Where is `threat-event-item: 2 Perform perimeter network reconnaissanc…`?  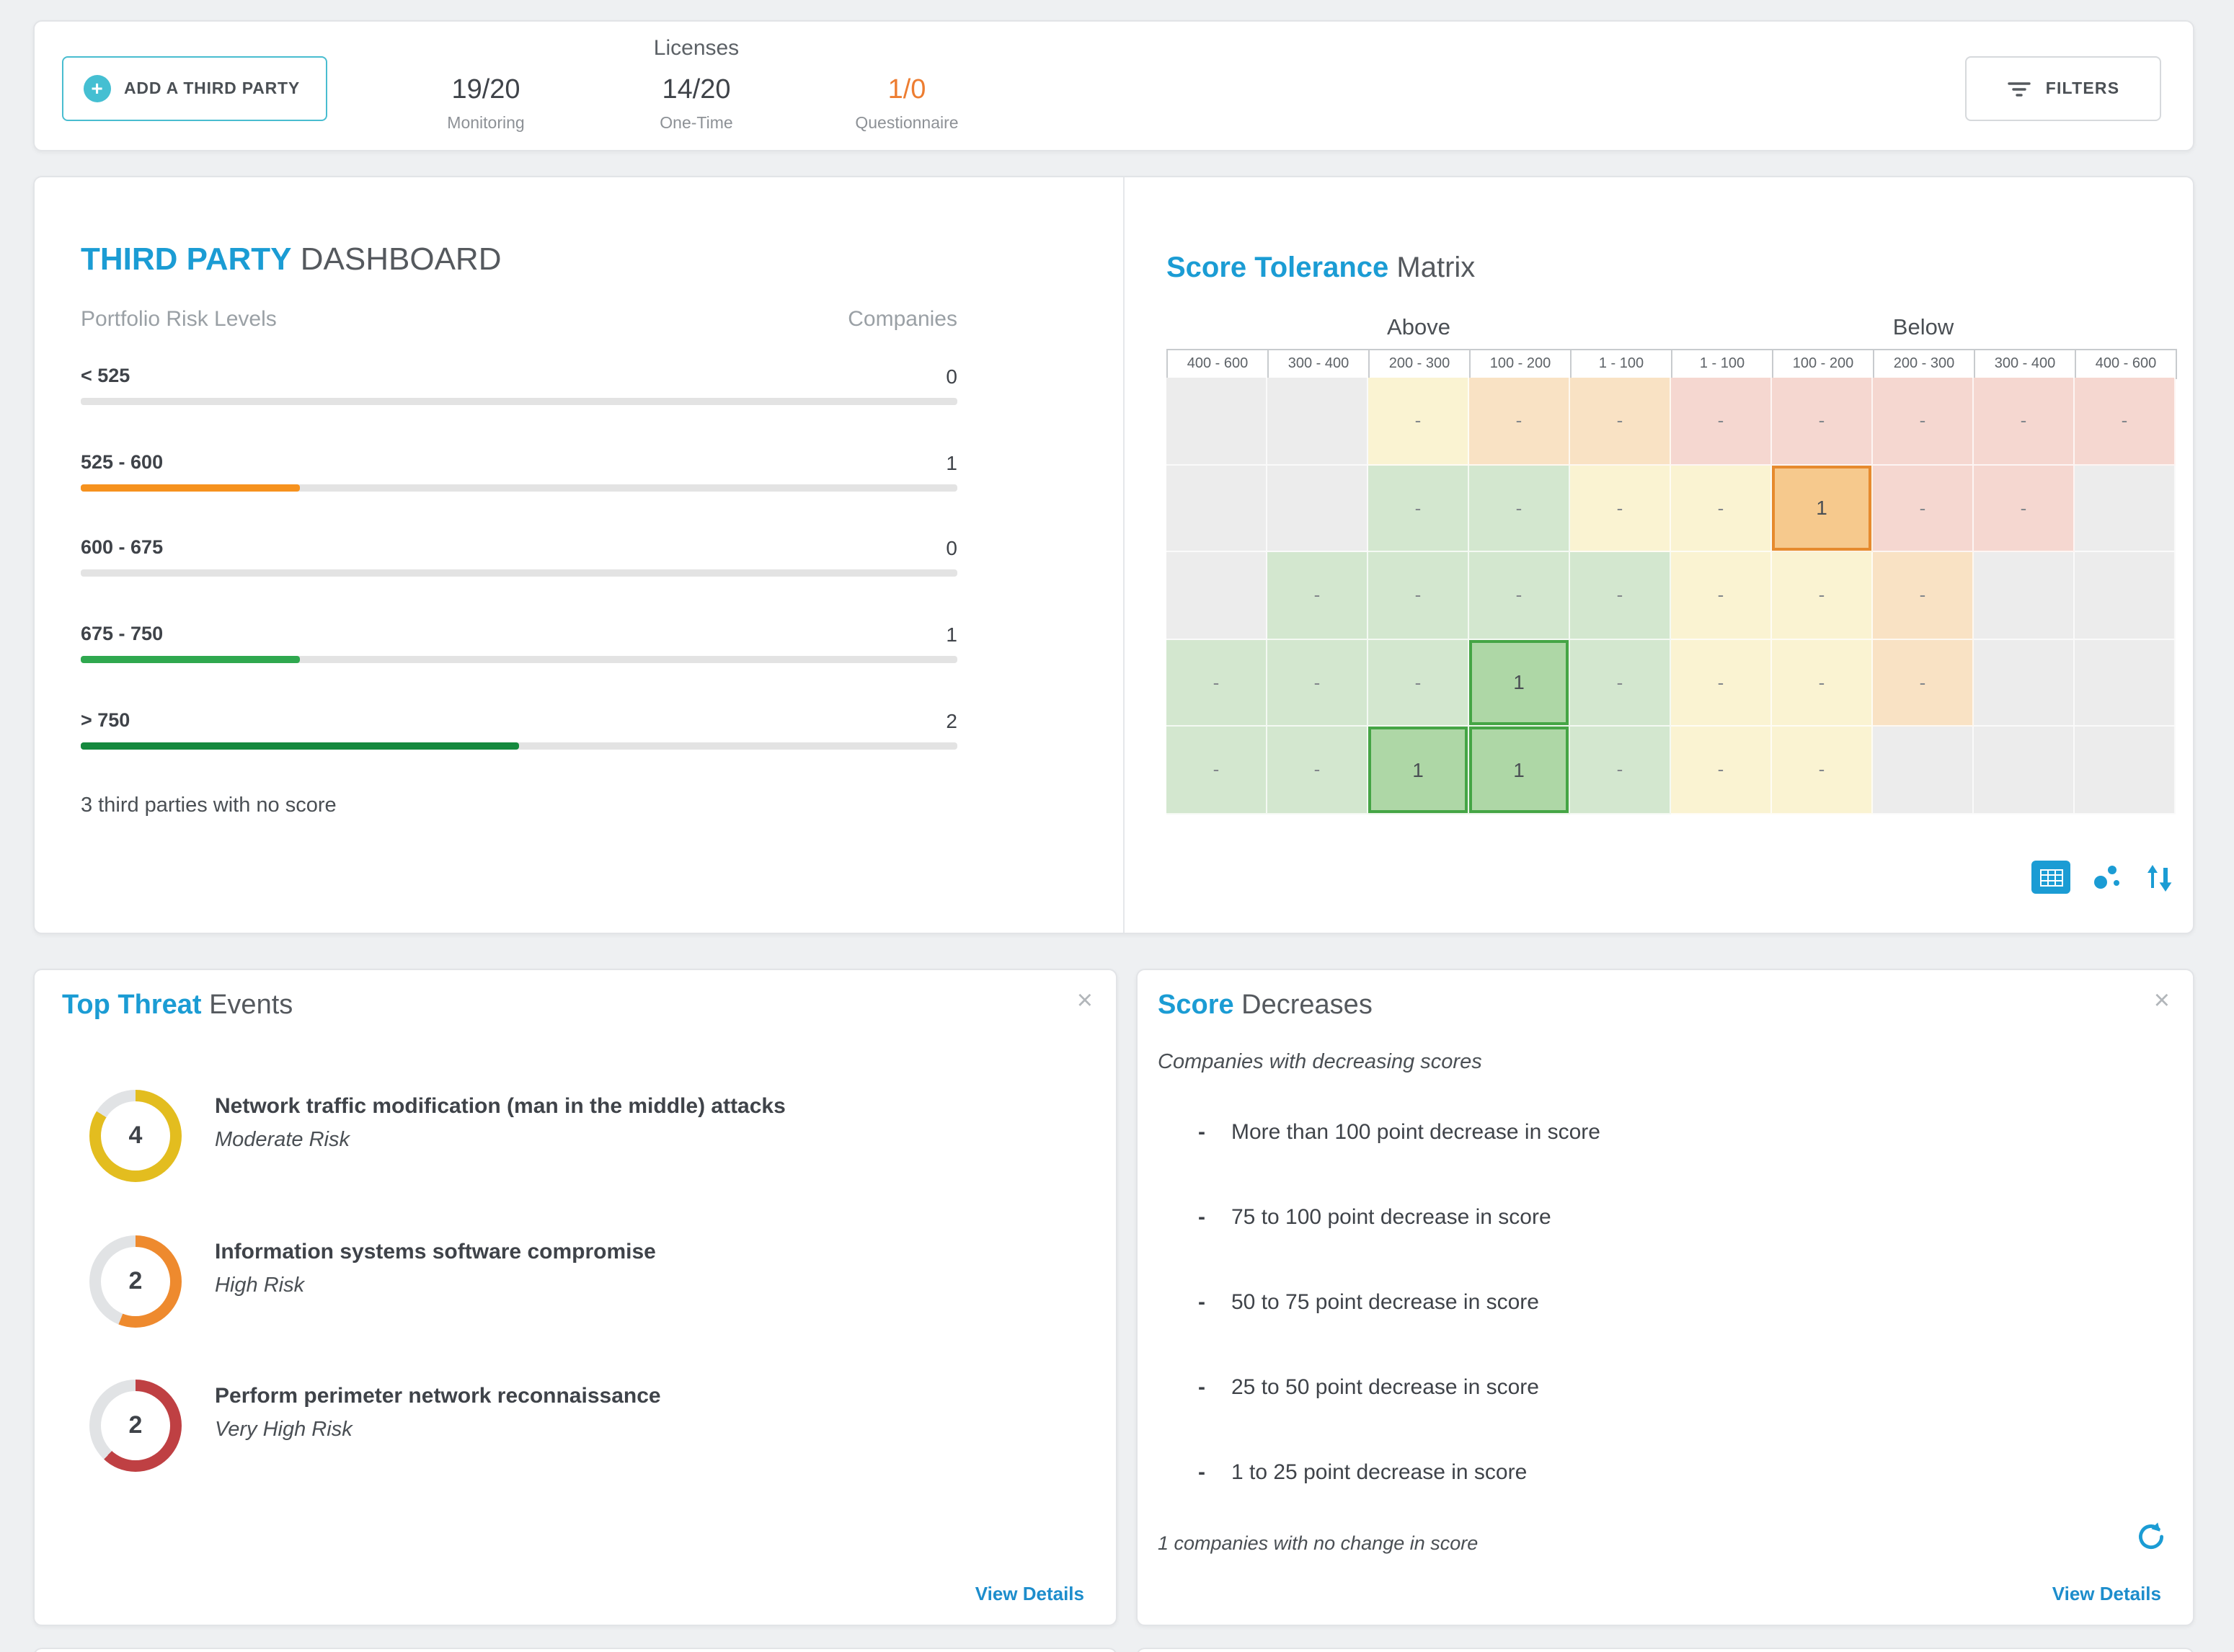
threat-event-item: 2 Perform perimeter network reconnaissanc… is located at coordinates (586, 1433).